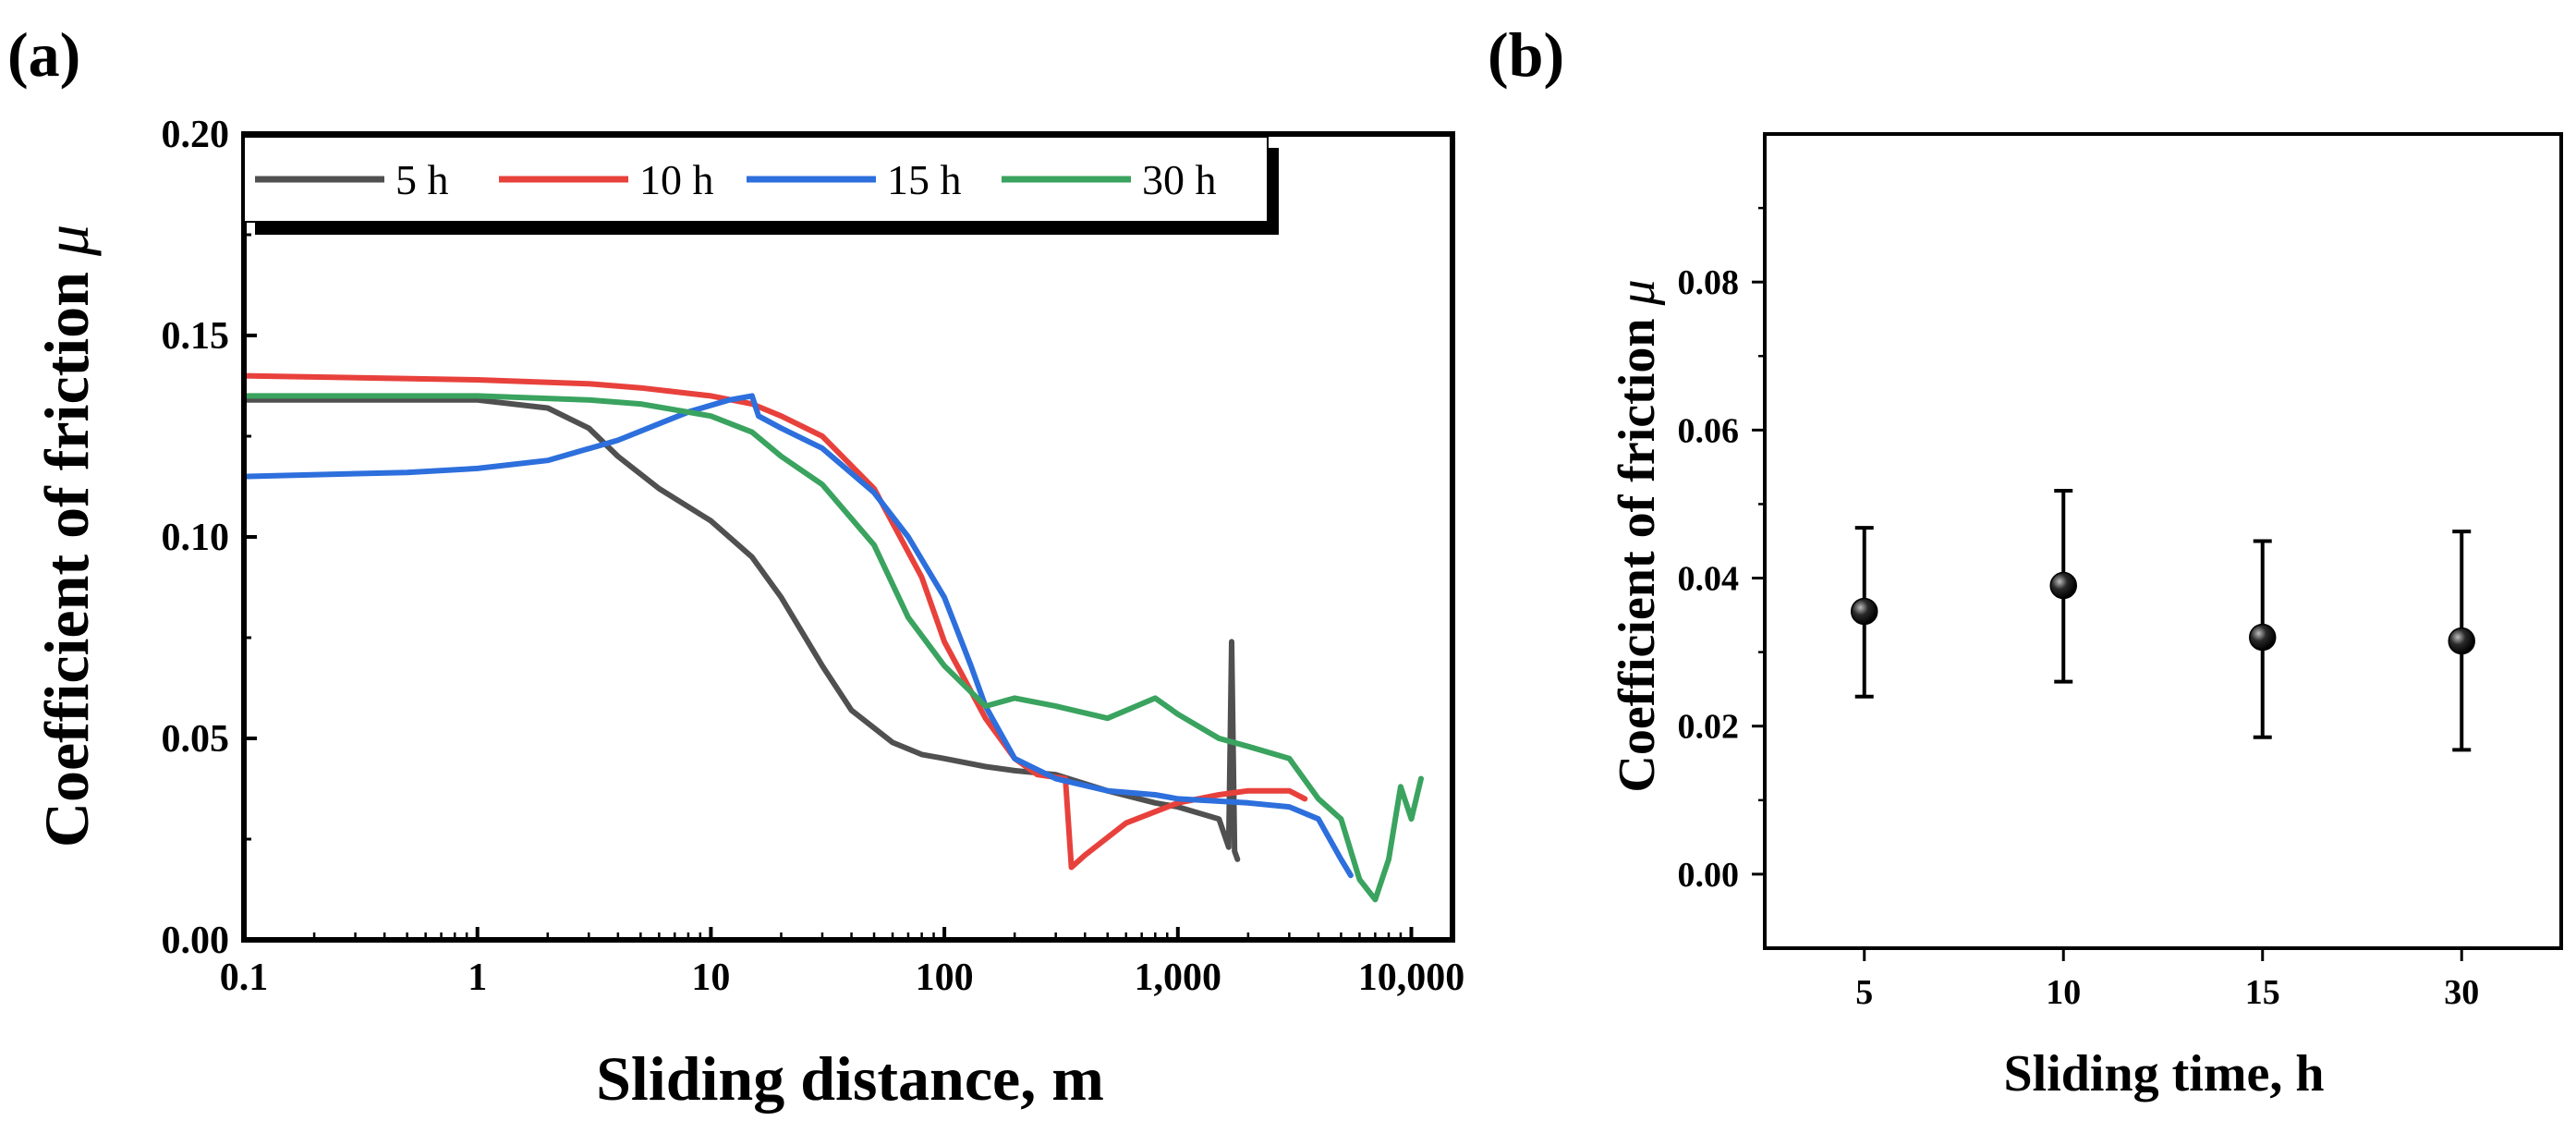 The image size is (2576, 1121). Describe the element at coordinates (761, 185) in the screenshot. I see `panel-a-legend: 5 h 10 h 15 h 30 h` at that location.